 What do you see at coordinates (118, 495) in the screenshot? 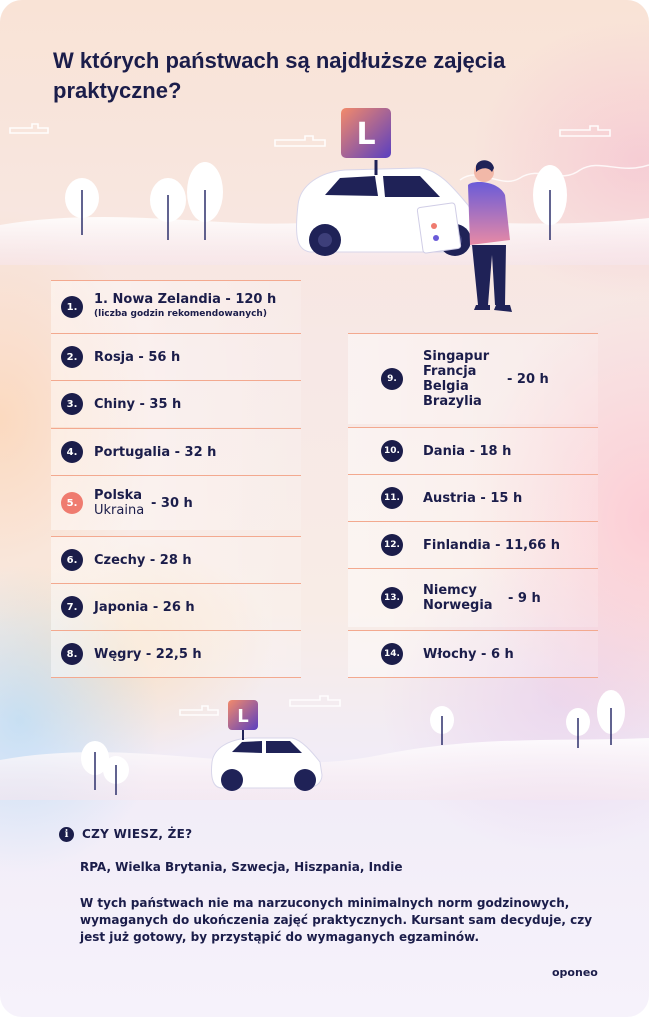
I see `country-name: Polska` at bounding box center [118, 495].